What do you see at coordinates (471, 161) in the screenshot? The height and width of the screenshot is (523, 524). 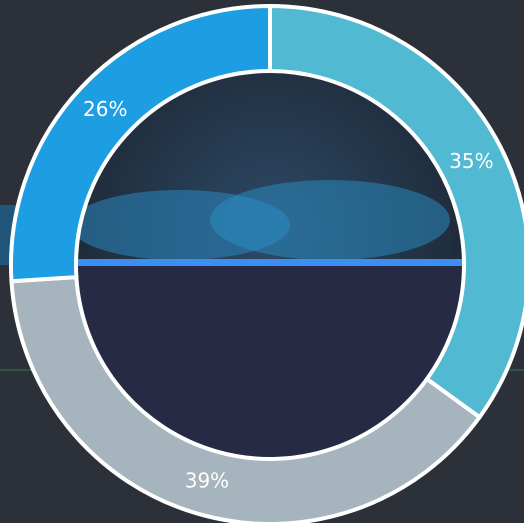 I see `data-label: 35%` at bounding box center [471, 161].